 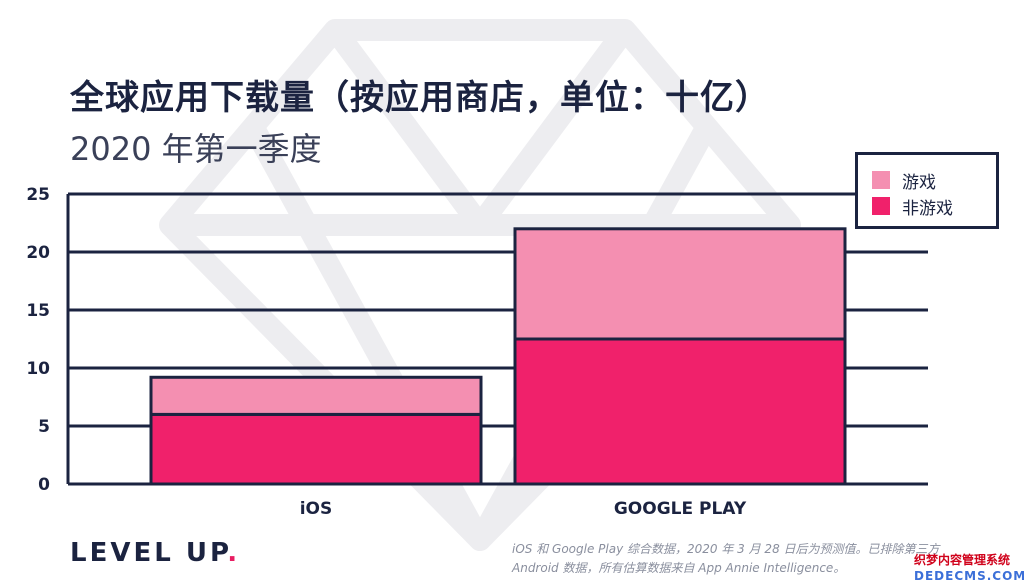 What do you see at coordinates (316, 509) in the screenshot?
I see `x-tick-label-0: iOS` at bounding box center [316, 509].